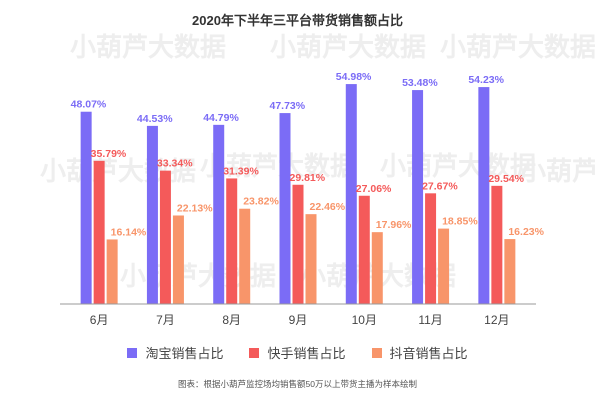  What do you see at coordinates (221, 118) in the screenshot?
I see `data-label: 44.79%` at bounding box center [221, 118].